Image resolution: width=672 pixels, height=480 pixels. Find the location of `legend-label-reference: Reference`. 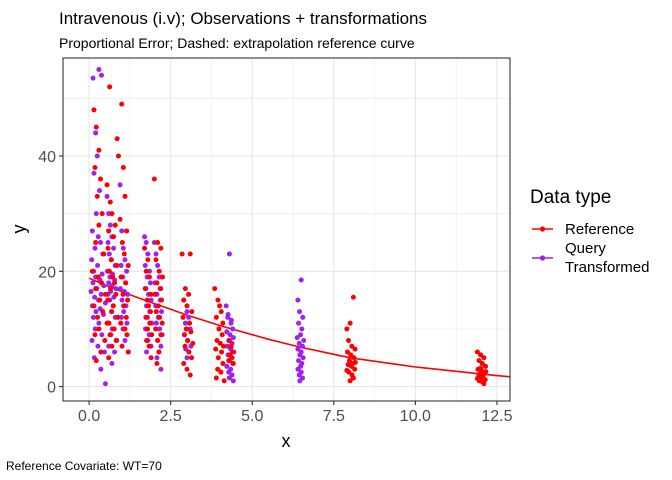

legend-label-reference: Reference is located at coordinates (599, 229).